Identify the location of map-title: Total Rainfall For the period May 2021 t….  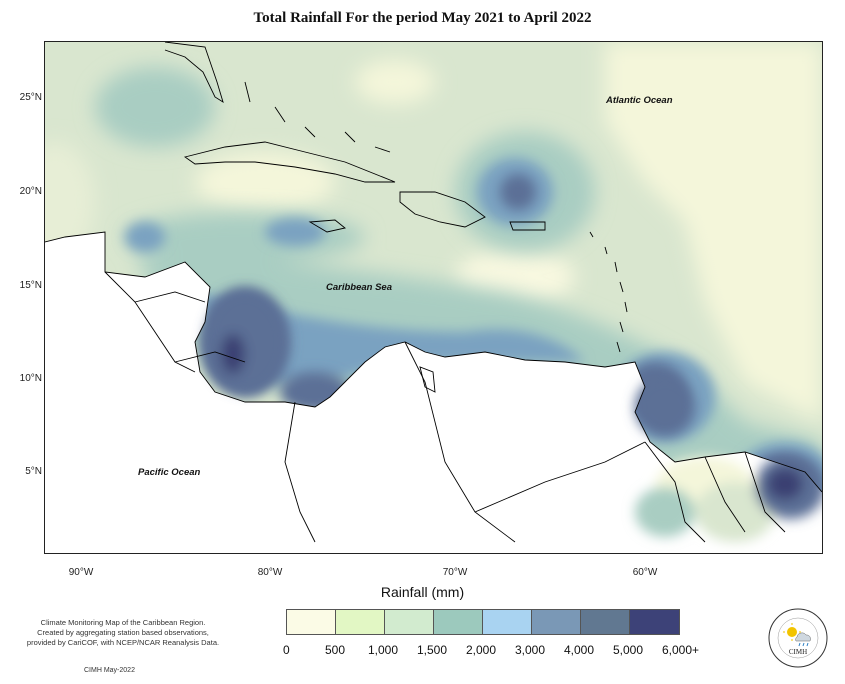
(422, 18).